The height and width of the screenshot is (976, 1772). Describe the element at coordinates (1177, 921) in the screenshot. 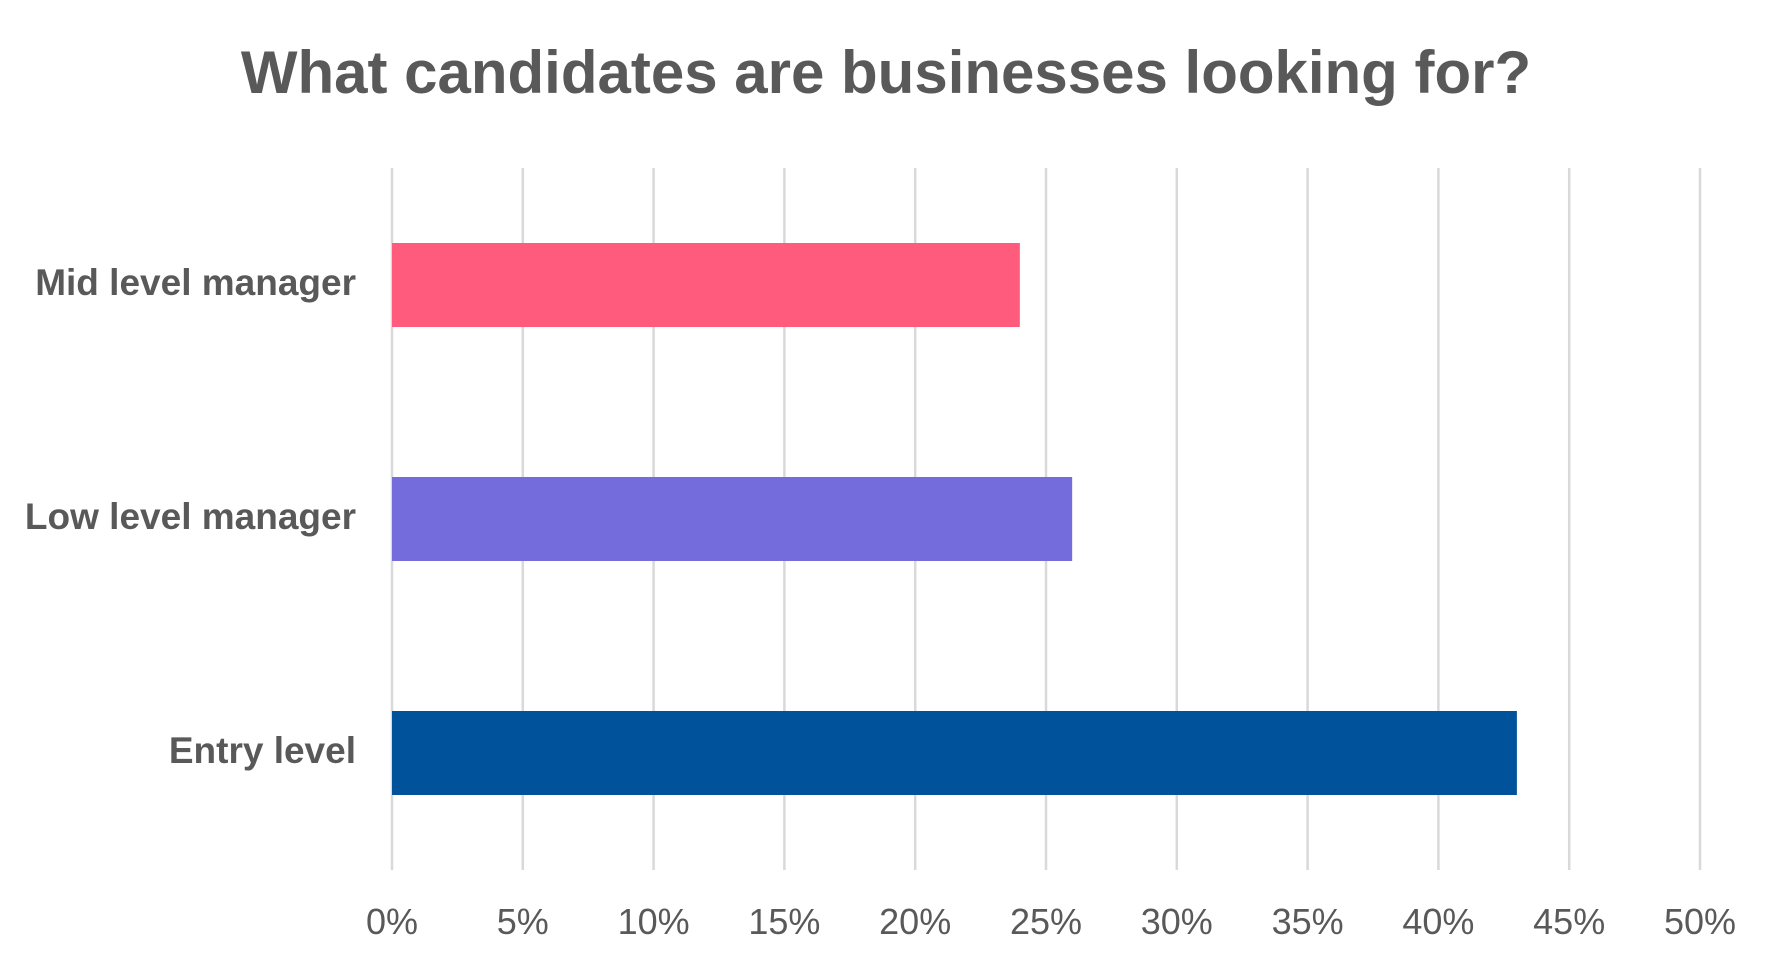

I see `x-tick-label: 30%` at that location.